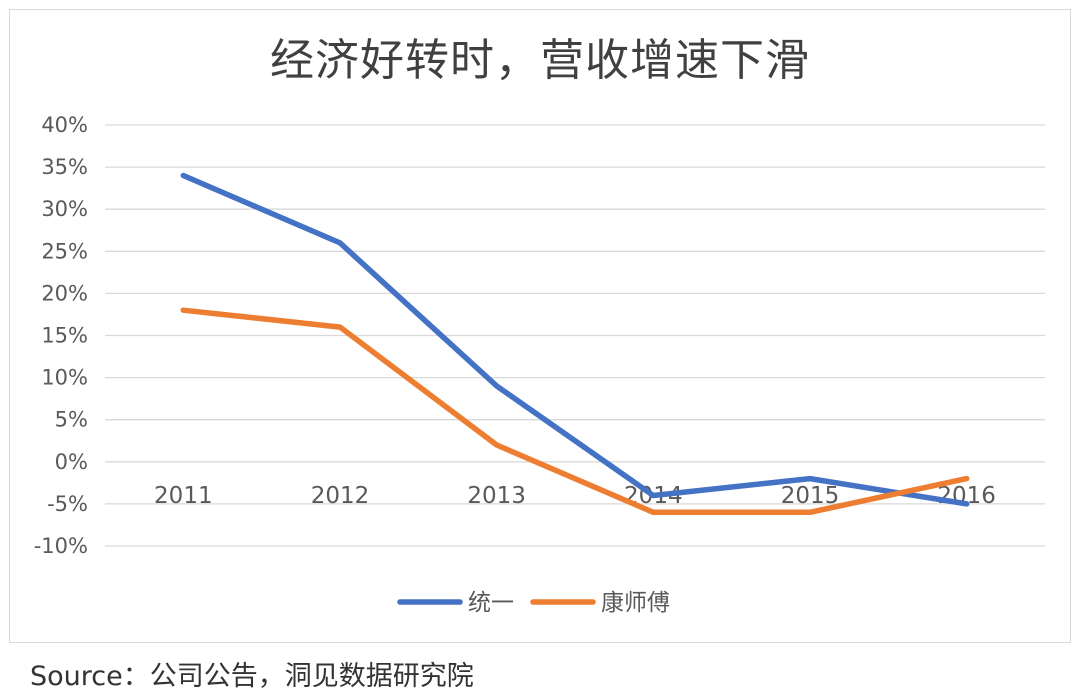  Describe the element at coordinates (71, 420) in the screenshot. I see `y-tick-label: 5%` at that location.